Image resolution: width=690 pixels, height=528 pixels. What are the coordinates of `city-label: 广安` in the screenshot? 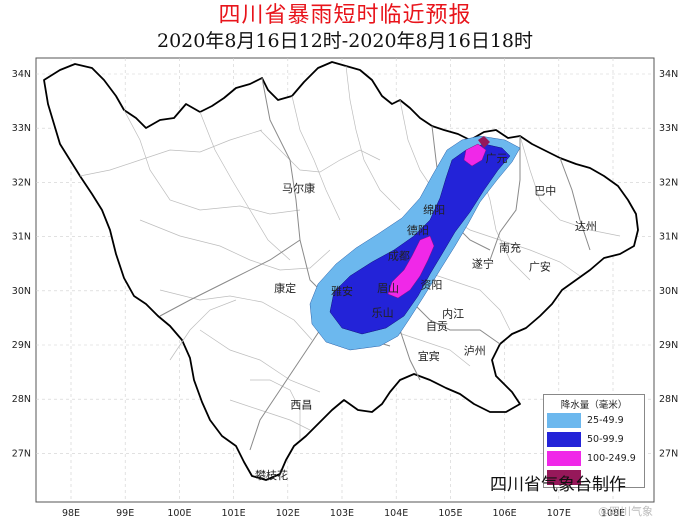 It's located at (540, 266).